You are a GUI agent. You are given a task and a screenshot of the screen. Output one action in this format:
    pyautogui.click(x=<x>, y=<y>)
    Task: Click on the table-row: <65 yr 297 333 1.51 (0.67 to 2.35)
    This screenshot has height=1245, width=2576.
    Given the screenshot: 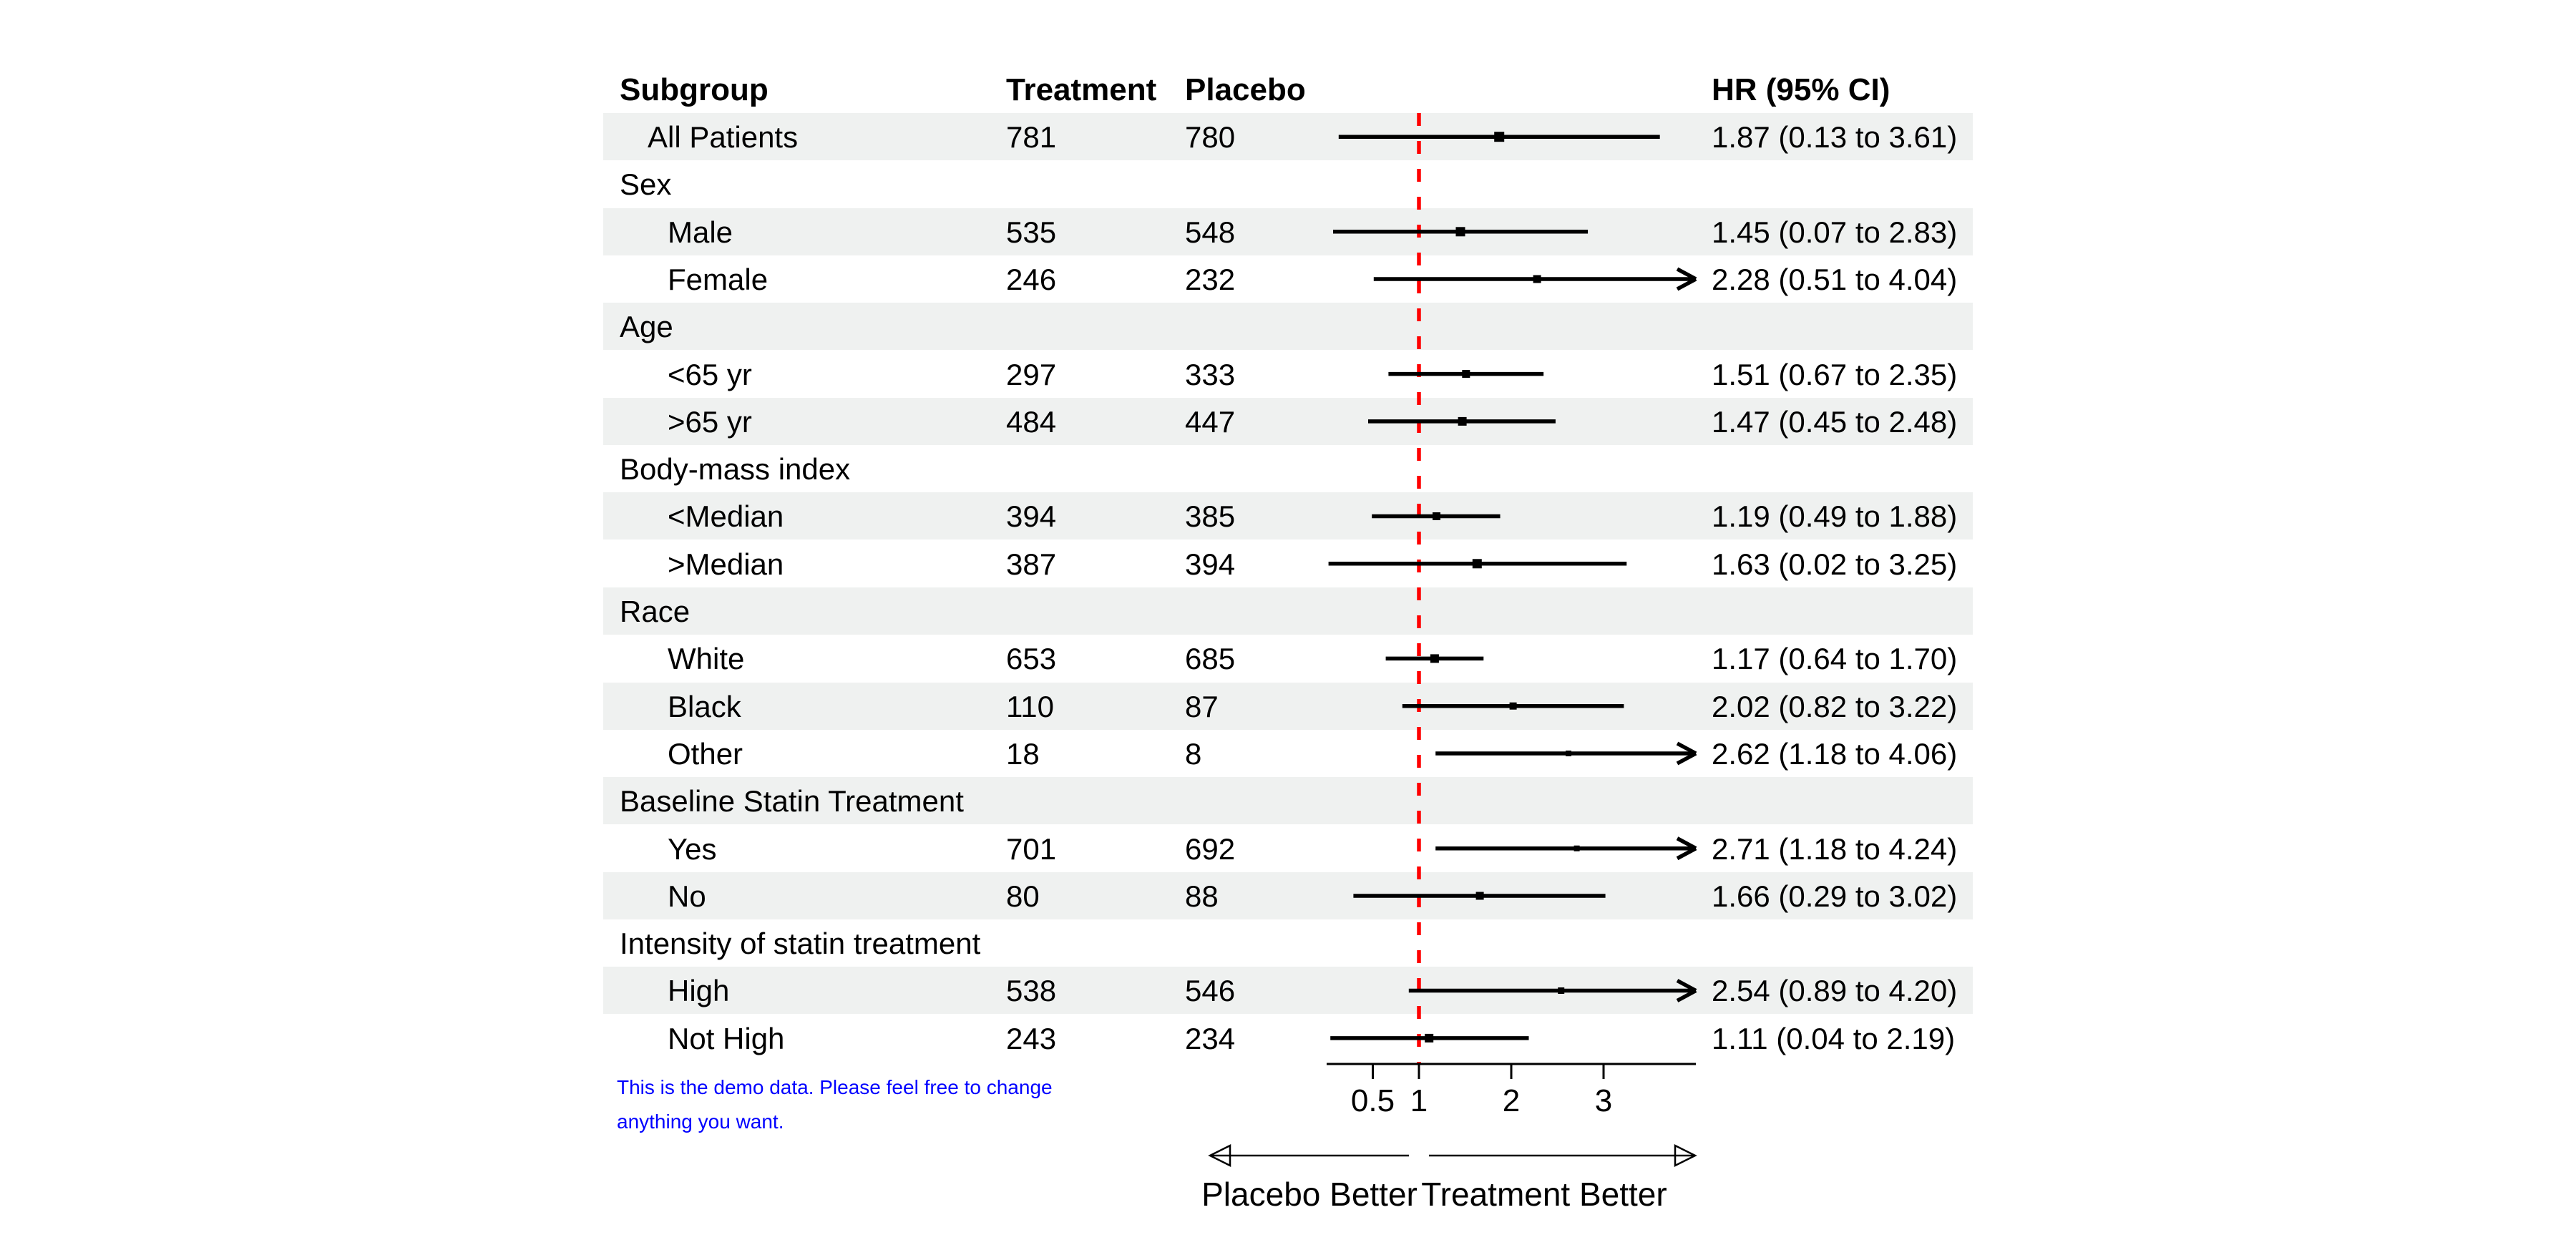 What is the action you would take?
    pyautogui.click(x=1288, y=375)
    